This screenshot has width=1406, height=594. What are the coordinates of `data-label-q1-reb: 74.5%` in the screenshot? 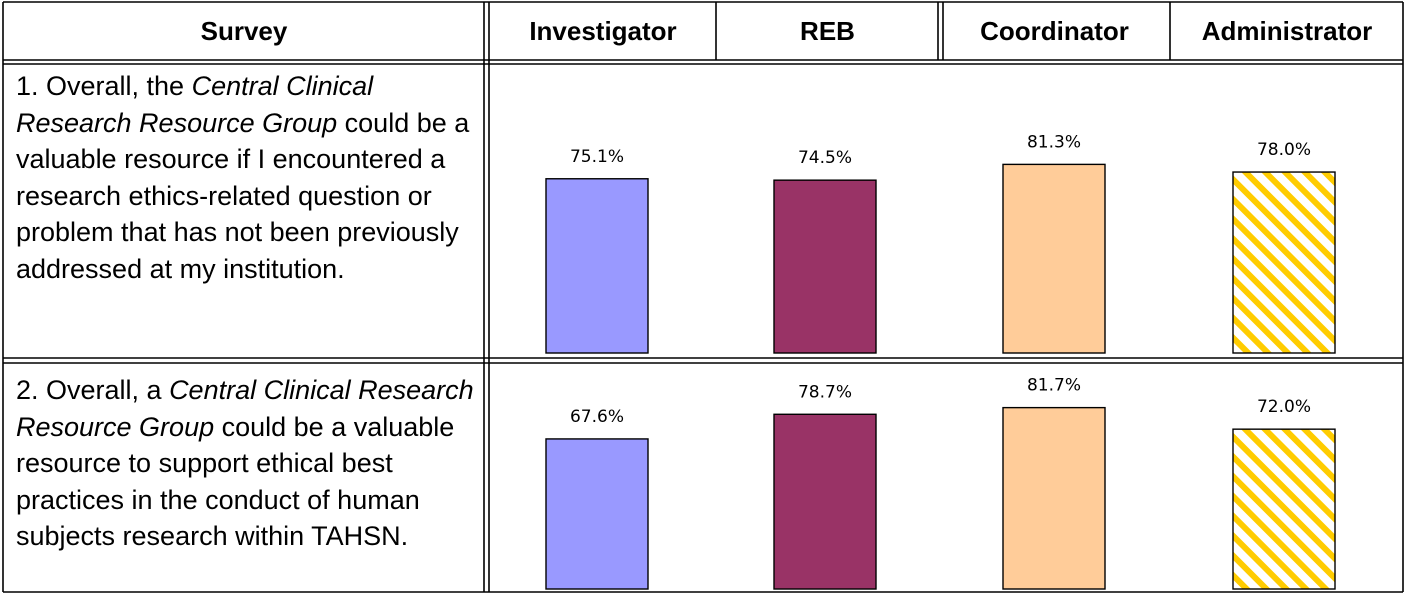 It's located at (825, 158).